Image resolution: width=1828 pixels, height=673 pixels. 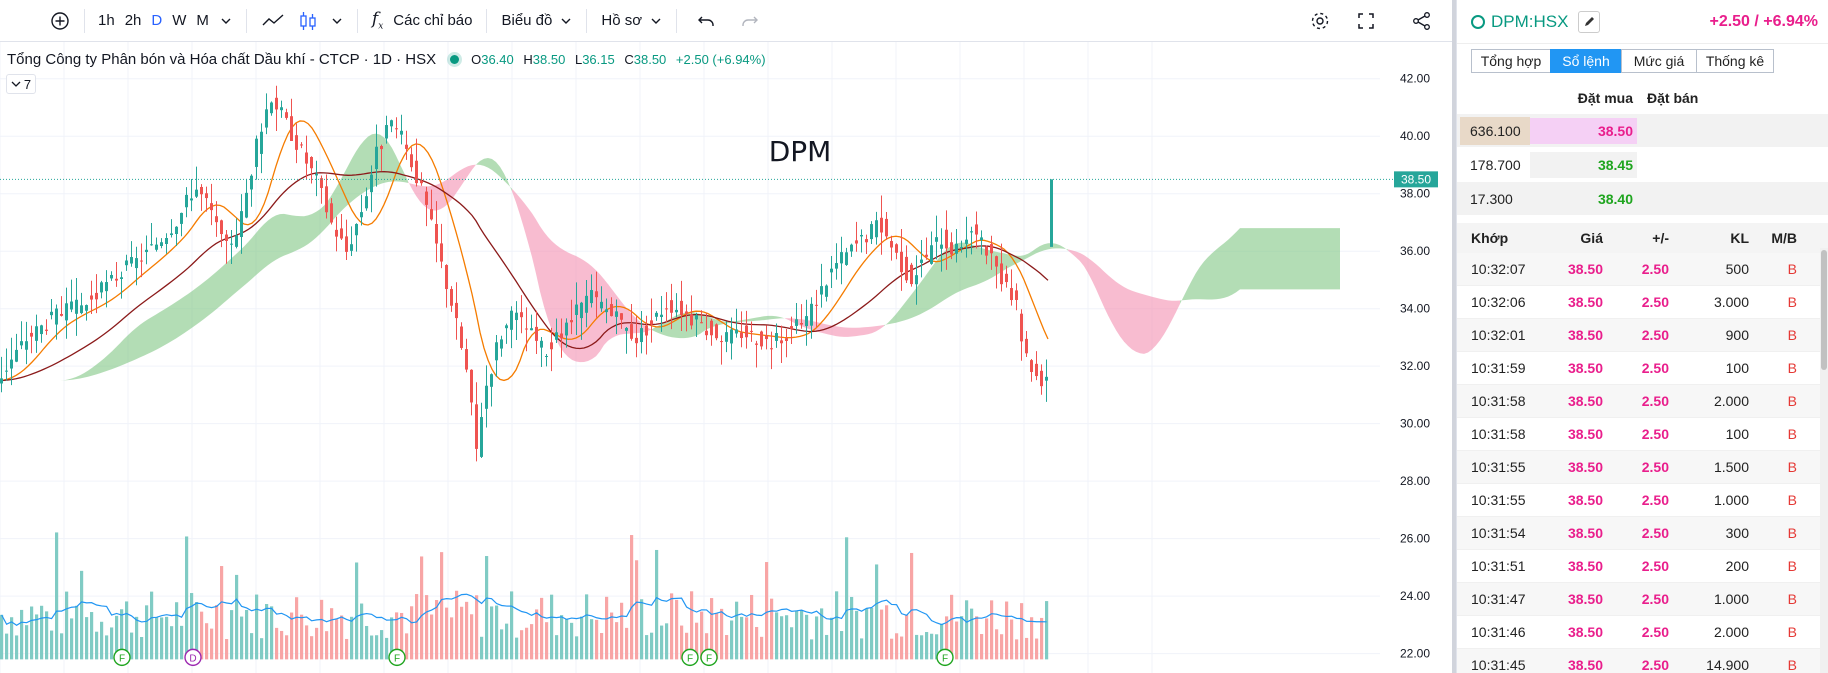 What do you see at coordinates (1824, 460) in the screenshot?
I see `trades-scrollbar` at bounding box center [1824, 460].